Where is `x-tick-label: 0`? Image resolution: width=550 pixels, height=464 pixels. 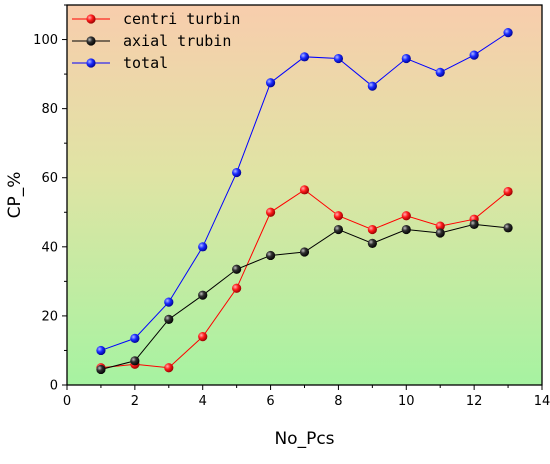 x-tick-label: 0 is located at coordinates (67, 401).